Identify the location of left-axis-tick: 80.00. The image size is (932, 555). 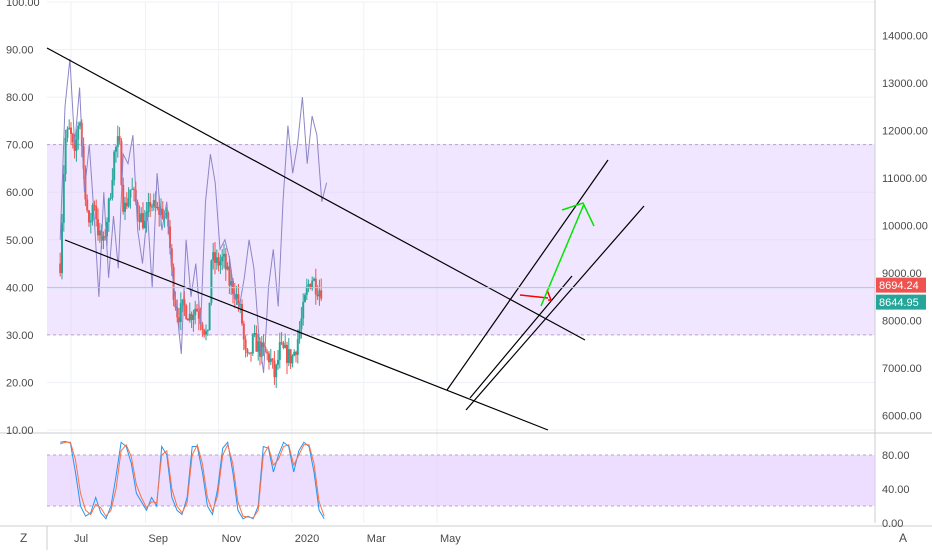
(20, 98).